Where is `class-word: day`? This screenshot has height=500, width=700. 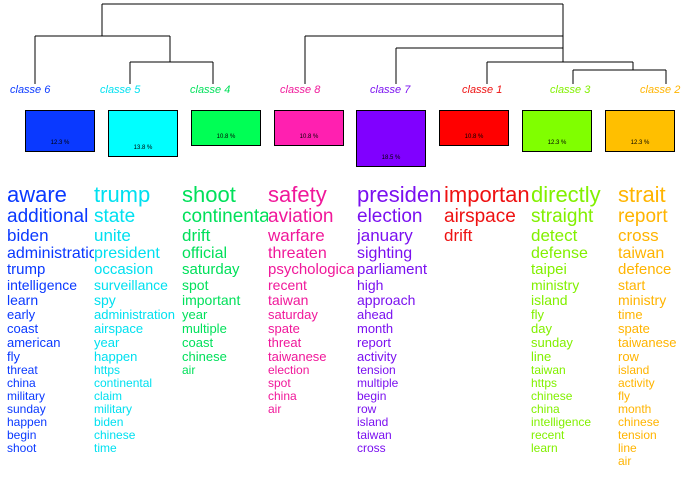 class-word: day is located at coordinates (541, 329).